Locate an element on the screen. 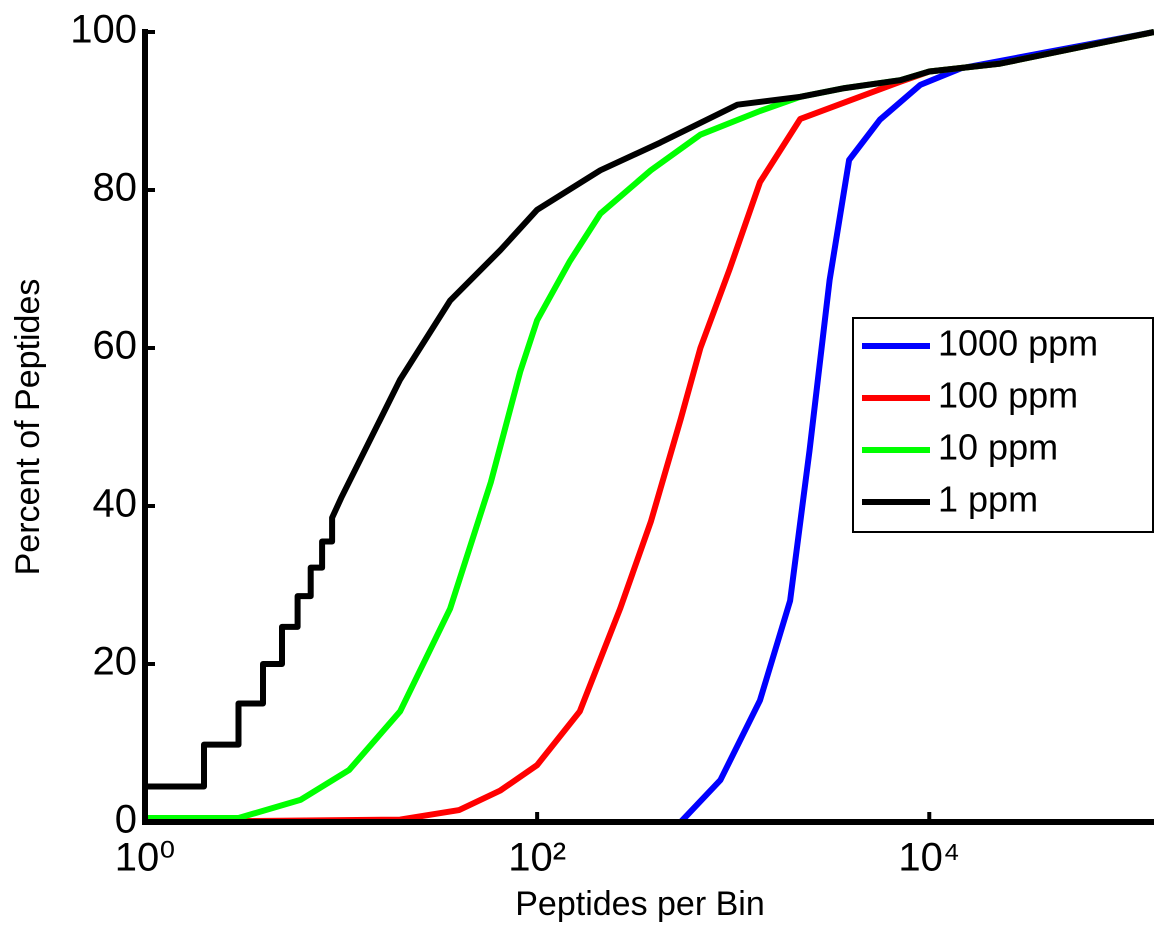 Image resolution: width=1154 pixels, height=933 pixels. legend-box is located at coordinates (1003, 425).